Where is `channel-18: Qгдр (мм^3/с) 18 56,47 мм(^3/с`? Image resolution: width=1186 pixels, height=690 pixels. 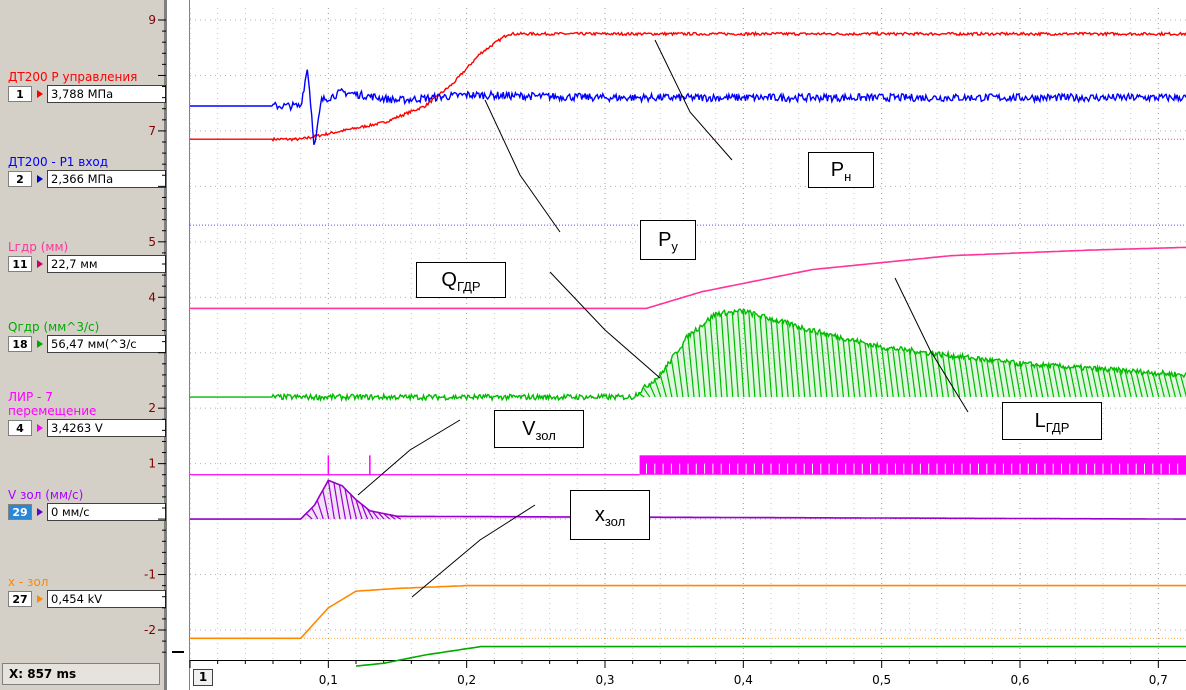 channel-18: Qгдр (мм^3/с) 18 56,47 мм(^3/с is located at coordinates (87, 336).